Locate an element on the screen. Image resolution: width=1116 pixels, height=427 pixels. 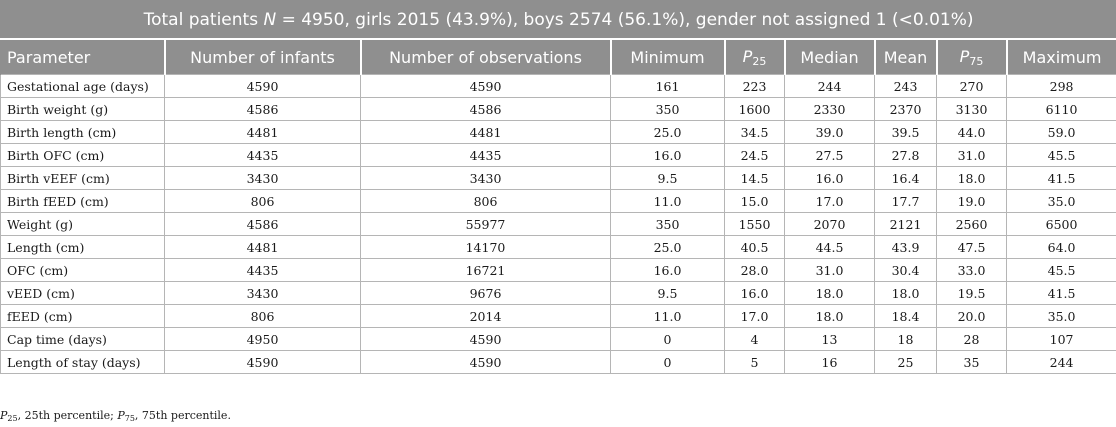
footnote-p25-subscript: 25 is located at coordinates (12, 418).